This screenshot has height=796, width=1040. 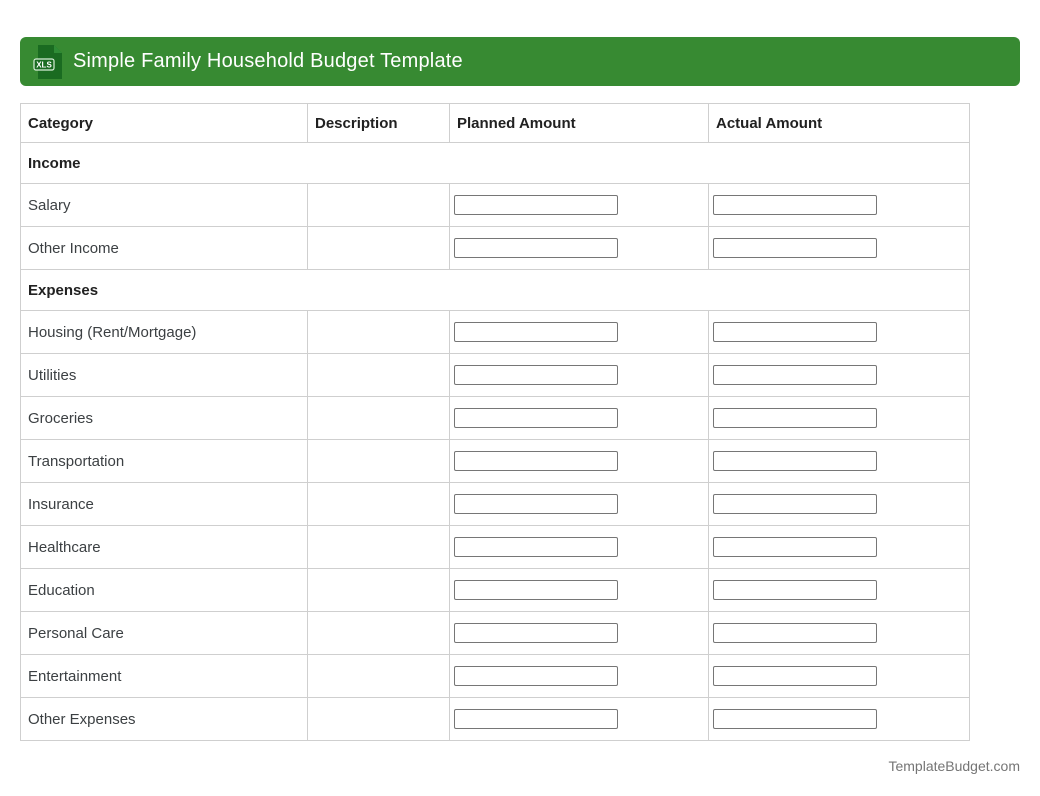 I want to click on table-row-other-income: Other Income, so click(x=495, y=248).